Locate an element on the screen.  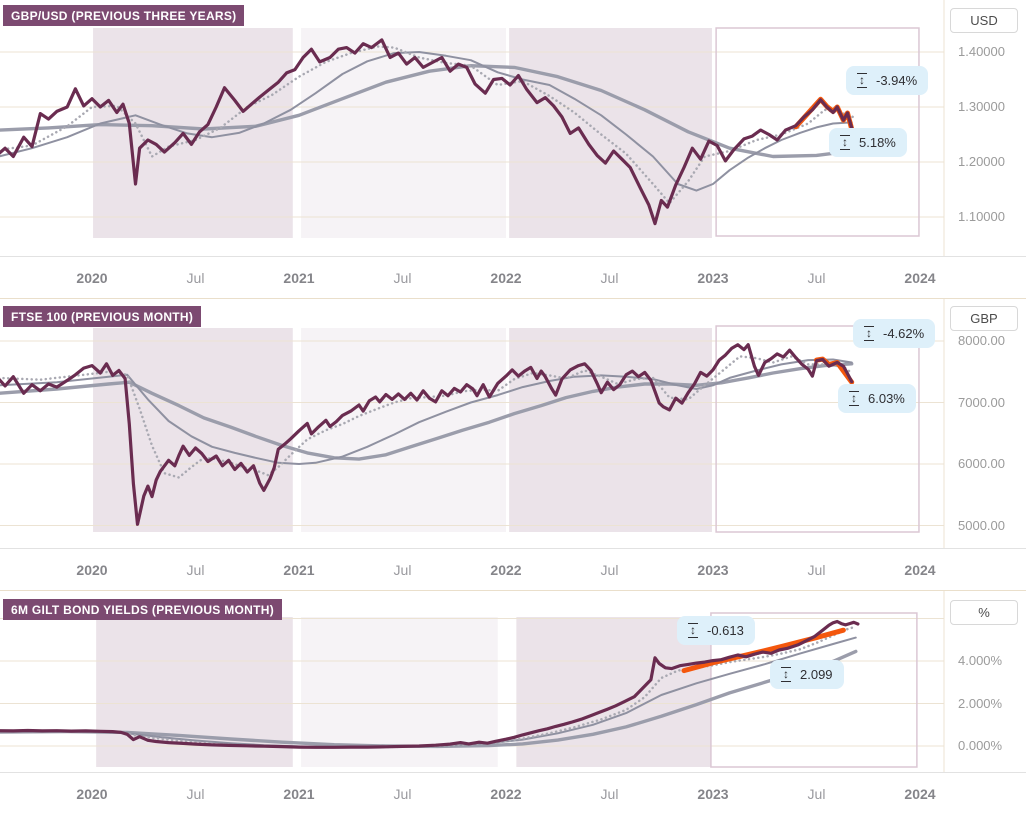
slow-moving-average-line is located at coordinates (429, 699).